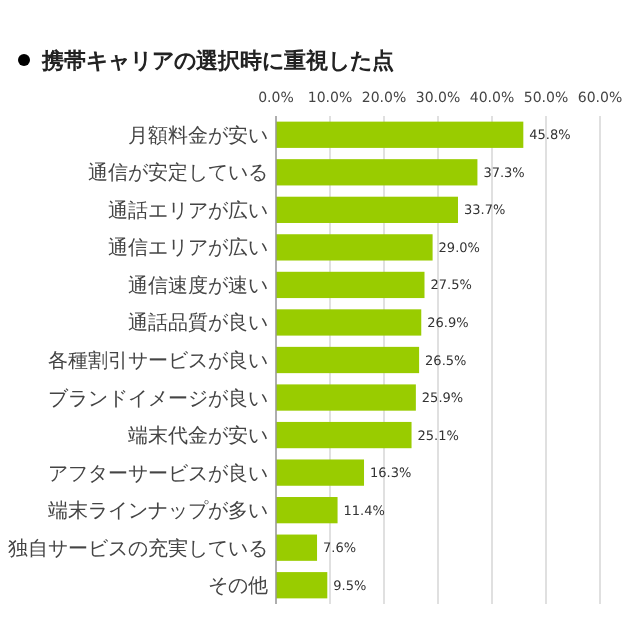  Describe the element at coordinates (138, 548) in the screenshot. I see `y-tick-label: 独自サービスの充実している` at that location.